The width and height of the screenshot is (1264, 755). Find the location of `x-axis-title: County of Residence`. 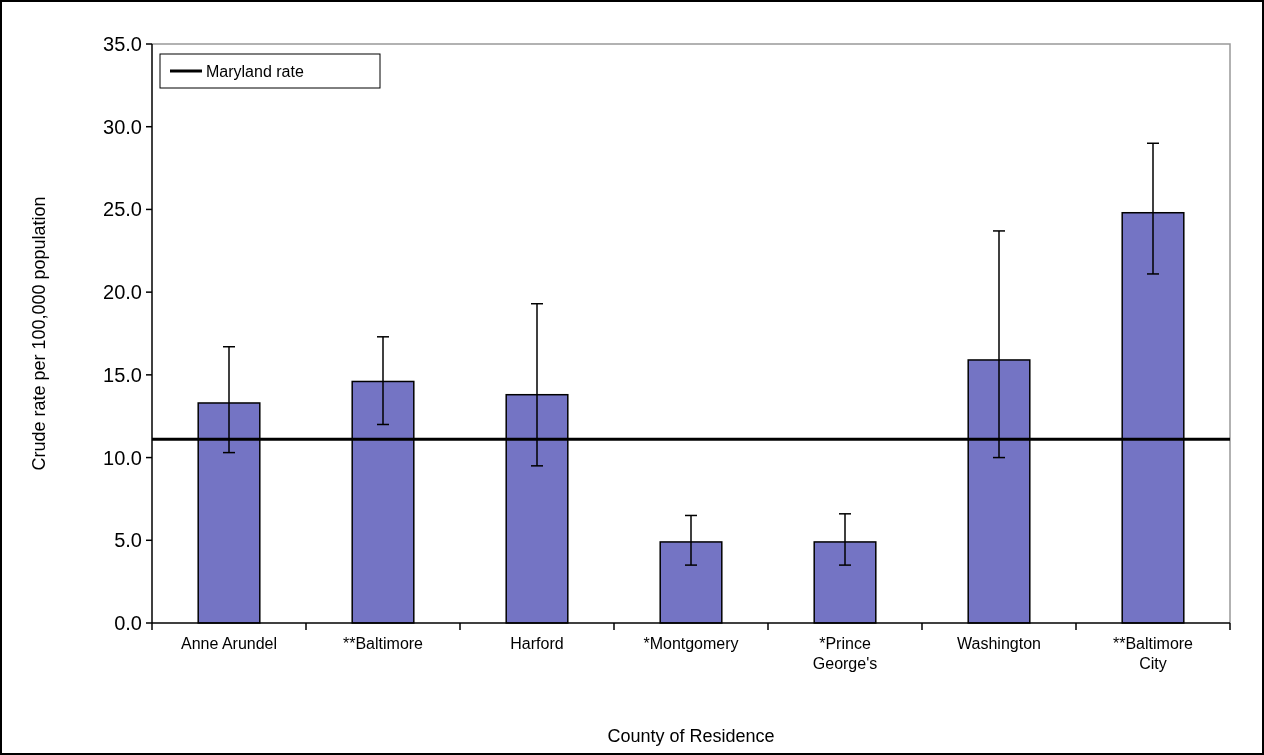

x-axis-title: County of Residence is located at coordinates (691, 736).